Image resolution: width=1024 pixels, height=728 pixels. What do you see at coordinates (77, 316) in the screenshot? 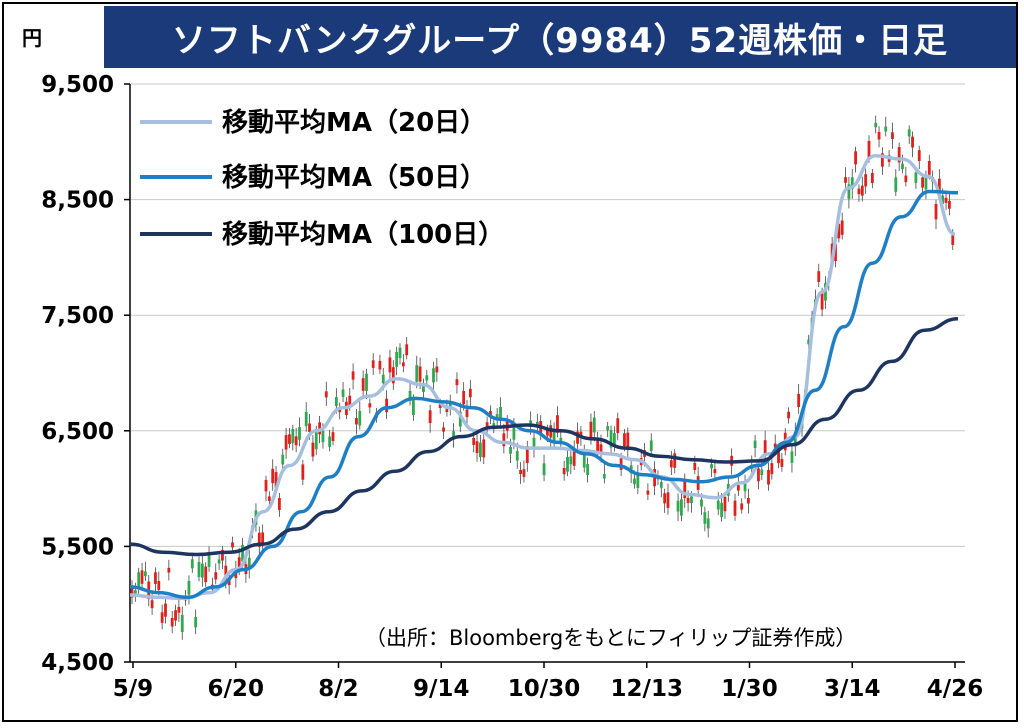
I see `y-tick-label: 7,500` at bounding box center [77, 316].